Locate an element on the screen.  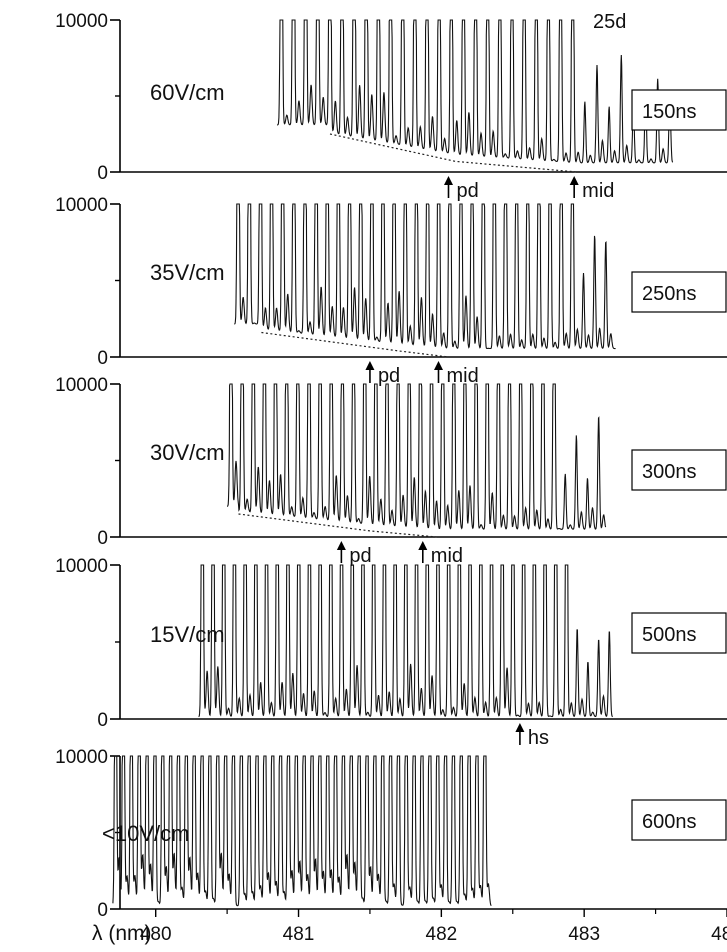
x-tick-label: 480 is located at coordinates (156, 934).